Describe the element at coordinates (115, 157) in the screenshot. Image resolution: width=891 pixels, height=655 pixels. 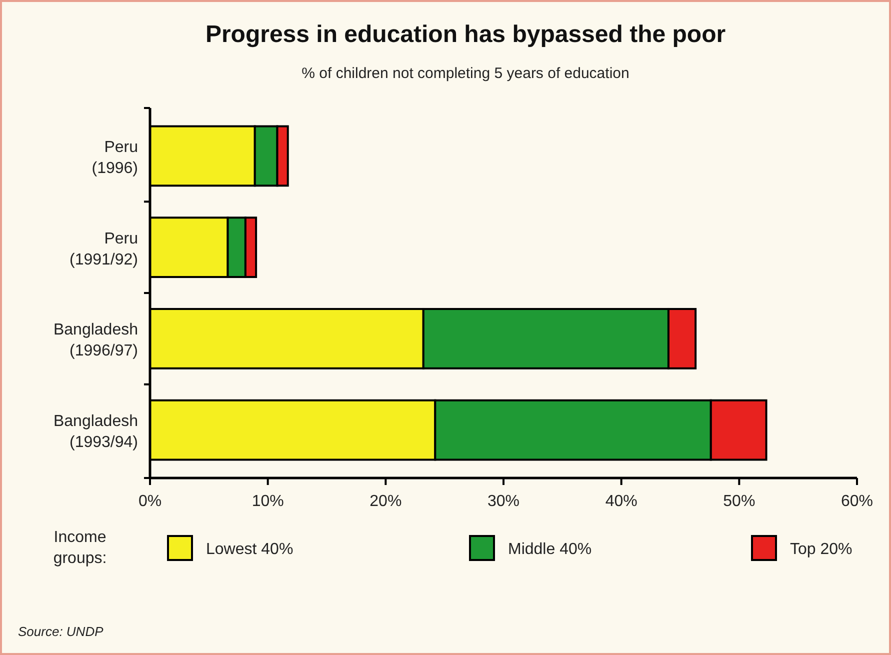
I see `y-tick-label: Peru (1996)` at that location.